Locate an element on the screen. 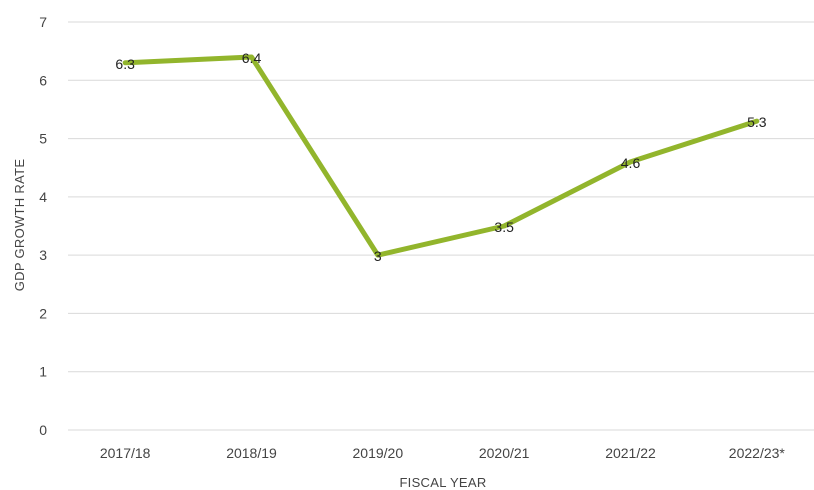  data-label: 6.4 is located at coordinates (252, 58).